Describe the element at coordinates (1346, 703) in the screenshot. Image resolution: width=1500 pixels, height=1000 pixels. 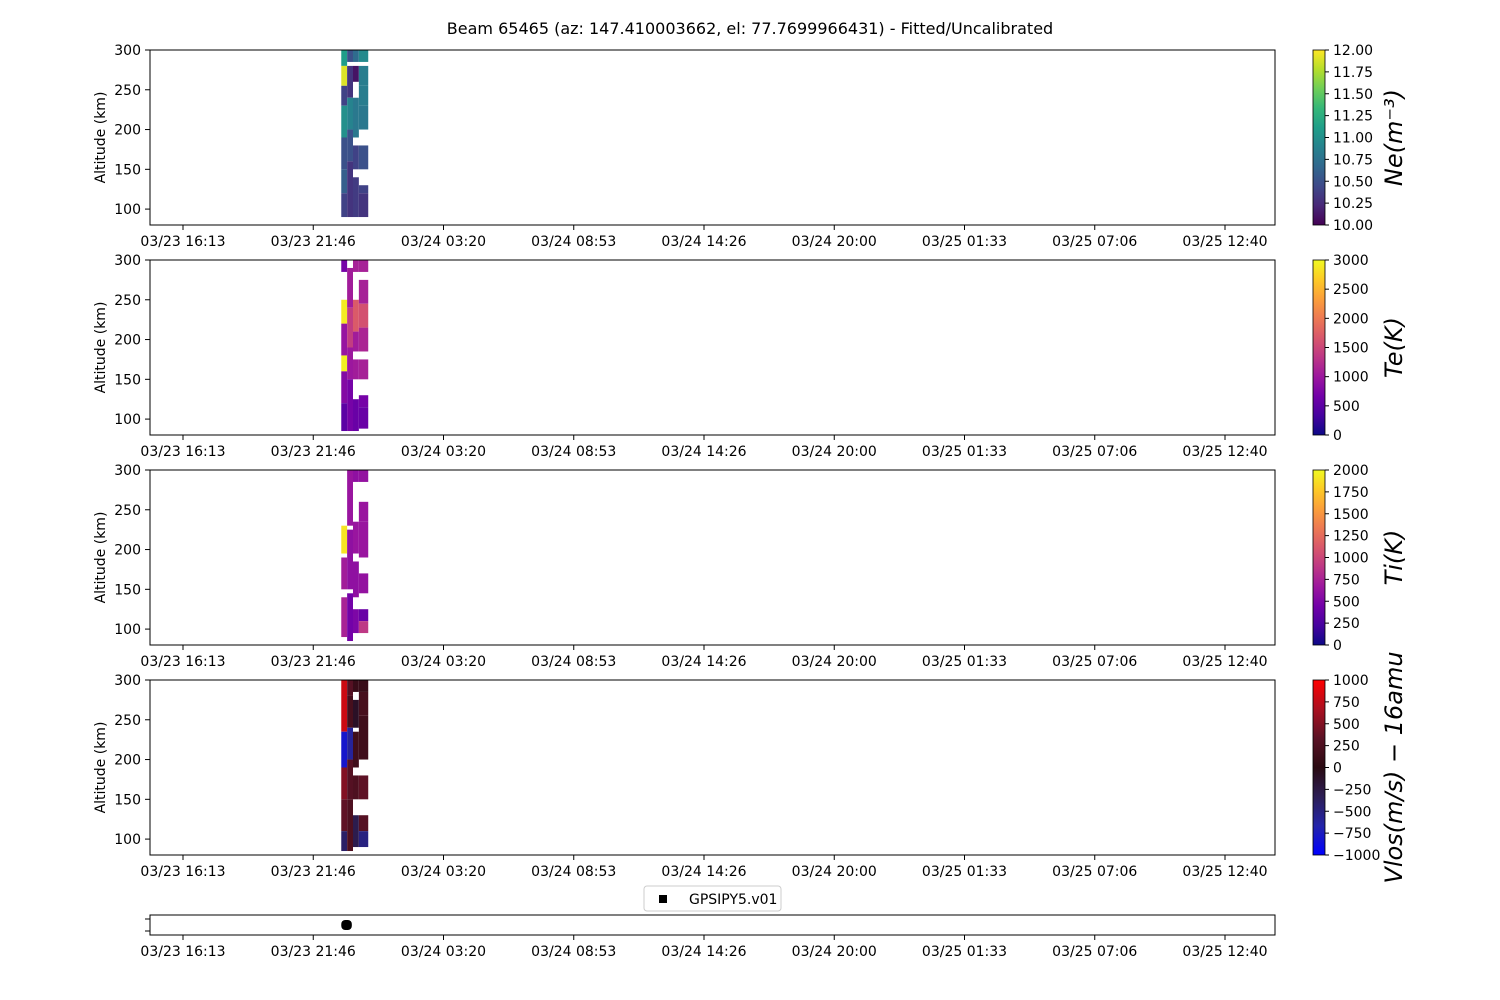
I see `colorbar-tick-label: 750` at that location.